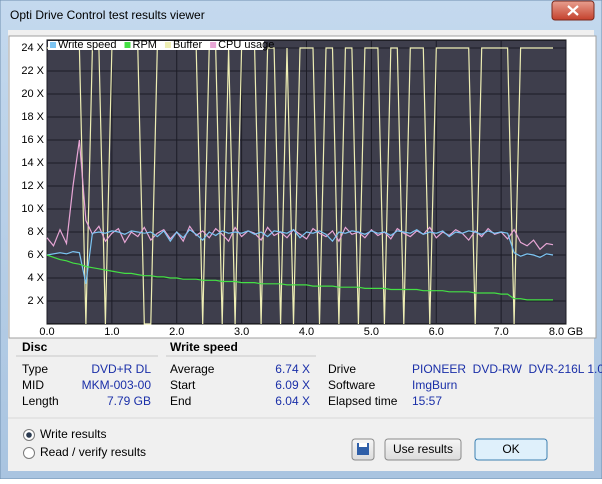 This screenshot has height=484, width=602. What do you see at coordinates (507, 369) in the screenshot?
I see `field-value: PIONEER DVD-RW DVR-216L 1.09` at bounding box center [507, 369].